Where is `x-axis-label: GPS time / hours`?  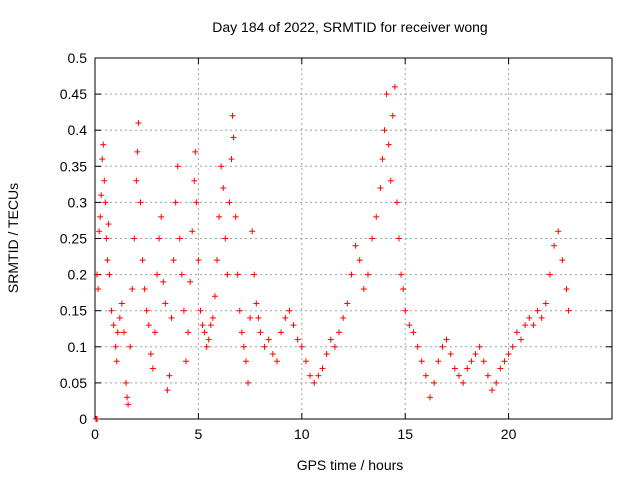 x-axis-label: GPS time / hours is located at coordinates (350, 465).